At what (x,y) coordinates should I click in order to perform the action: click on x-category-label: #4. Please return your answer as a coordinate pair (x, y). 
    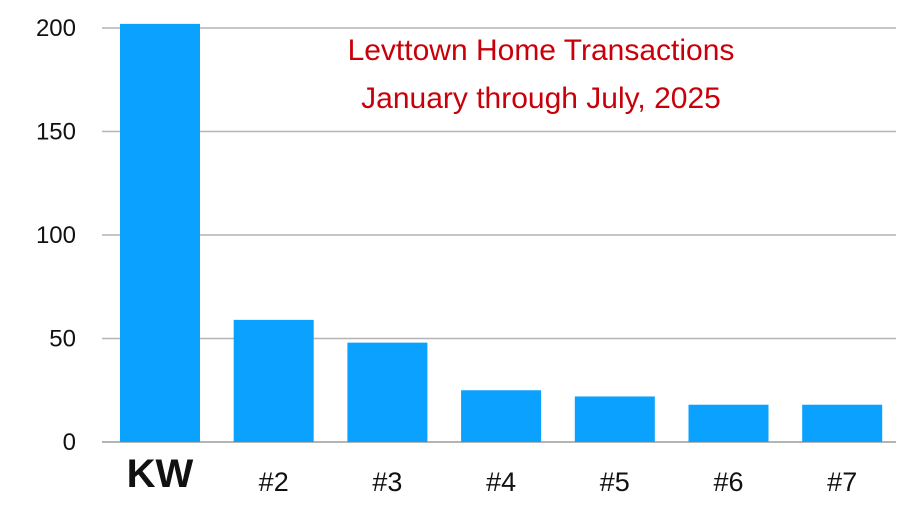
    Looking at the image, I should click on (501, 482).